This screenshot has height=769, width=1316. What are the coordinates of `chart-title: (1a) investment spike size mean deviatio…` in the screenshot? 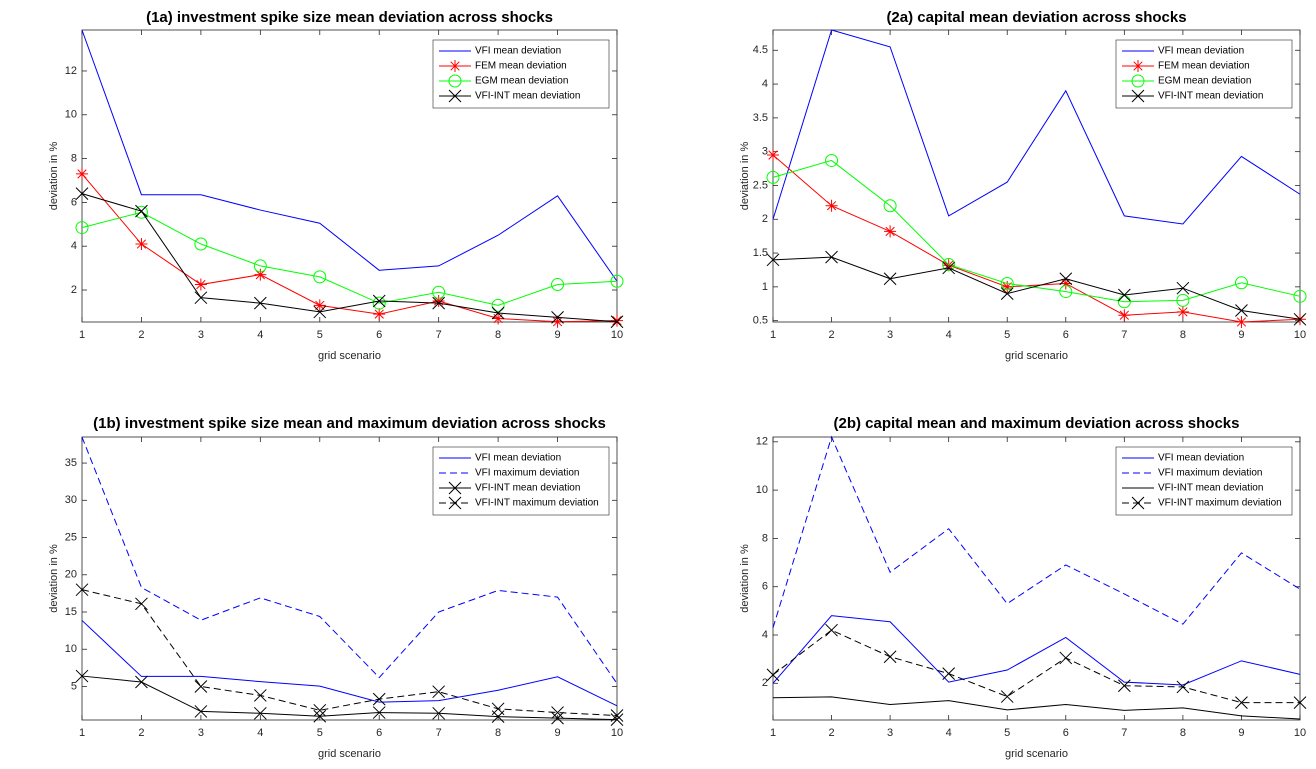 It's located at (349, 17).